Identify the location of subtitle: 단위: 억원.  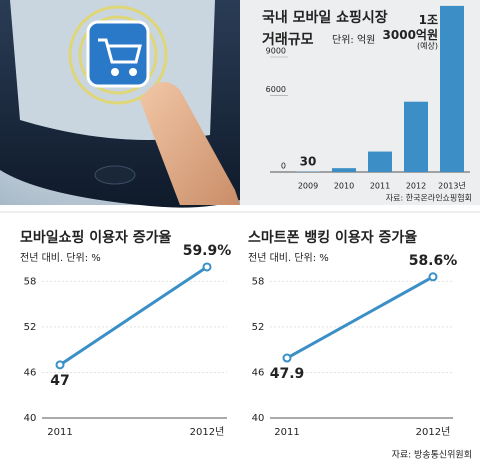
(353, 39).